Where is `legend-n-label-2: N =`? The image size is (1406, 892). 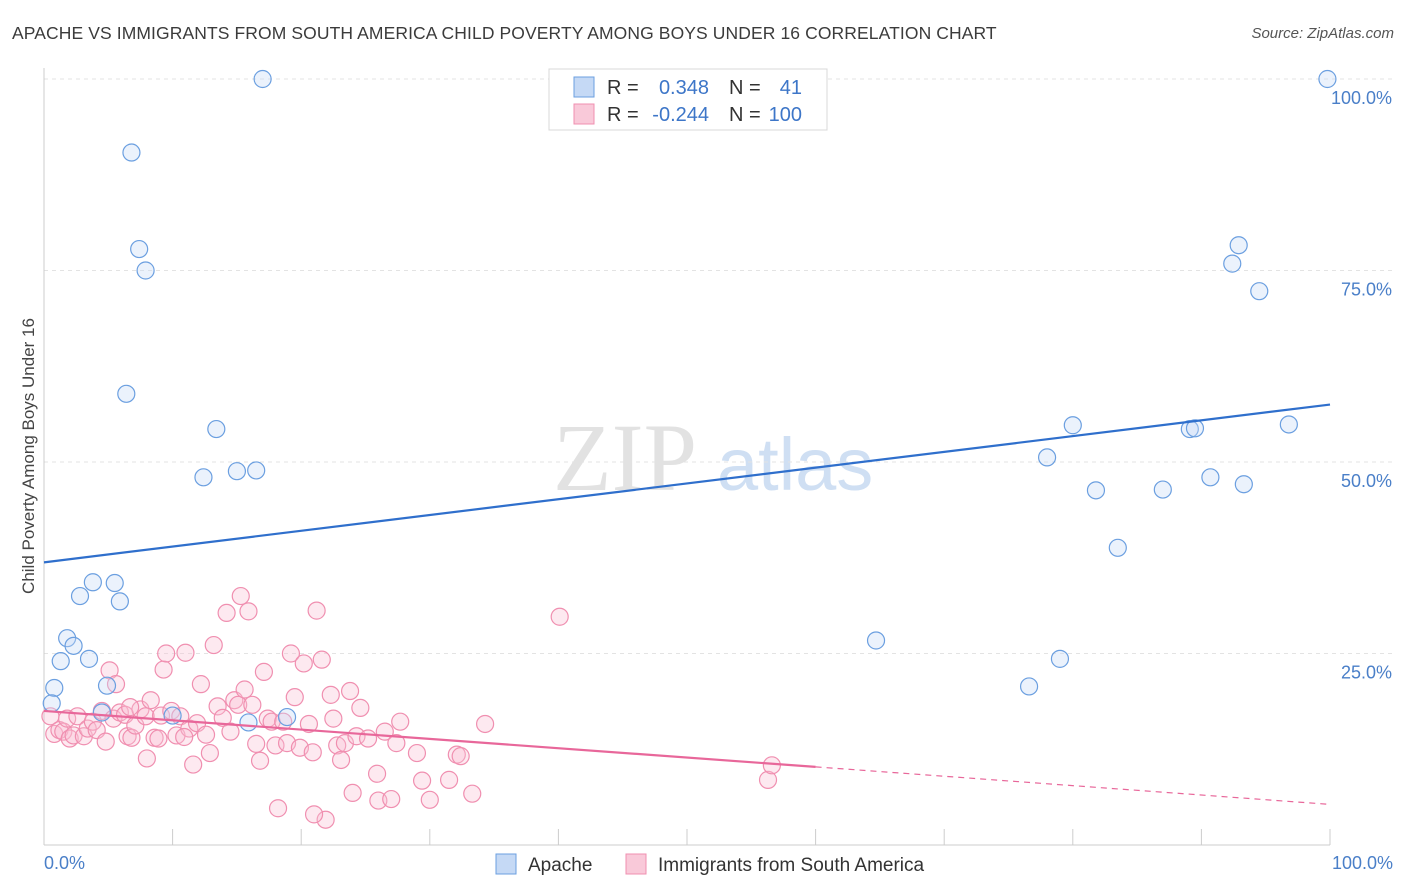
legend-n-label-2: N = is located at coordinates (745, 115).